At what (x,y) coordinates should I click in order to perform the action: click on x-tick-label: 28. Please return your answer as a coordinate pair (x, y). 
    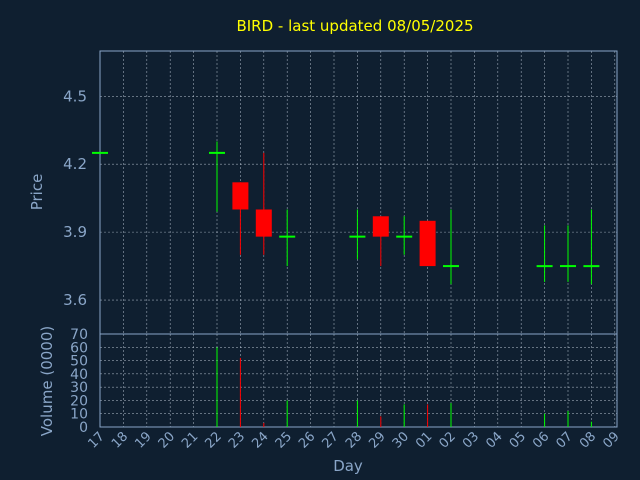
    Looking at the image, I should click on (354, 440).